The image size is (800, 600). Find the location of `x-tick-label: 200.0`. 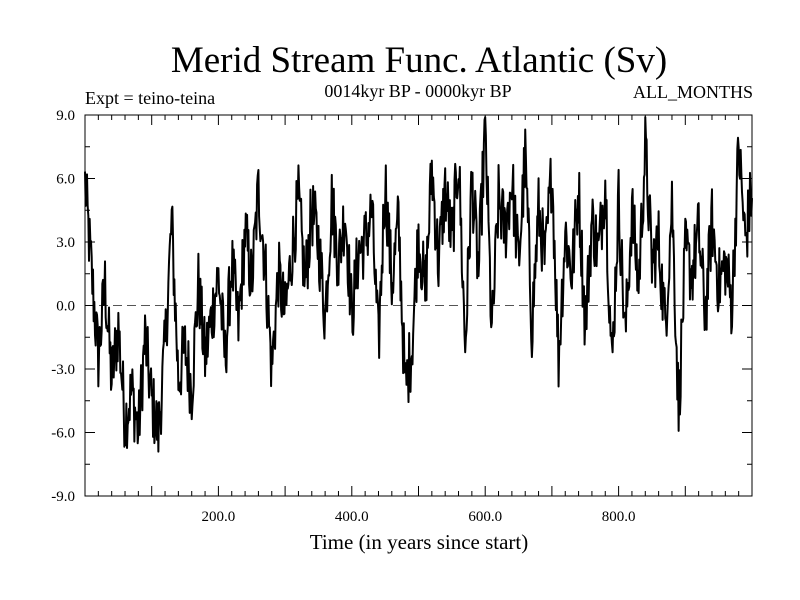

x-tick-label: 200.0 is located at coordinates (219, 517).